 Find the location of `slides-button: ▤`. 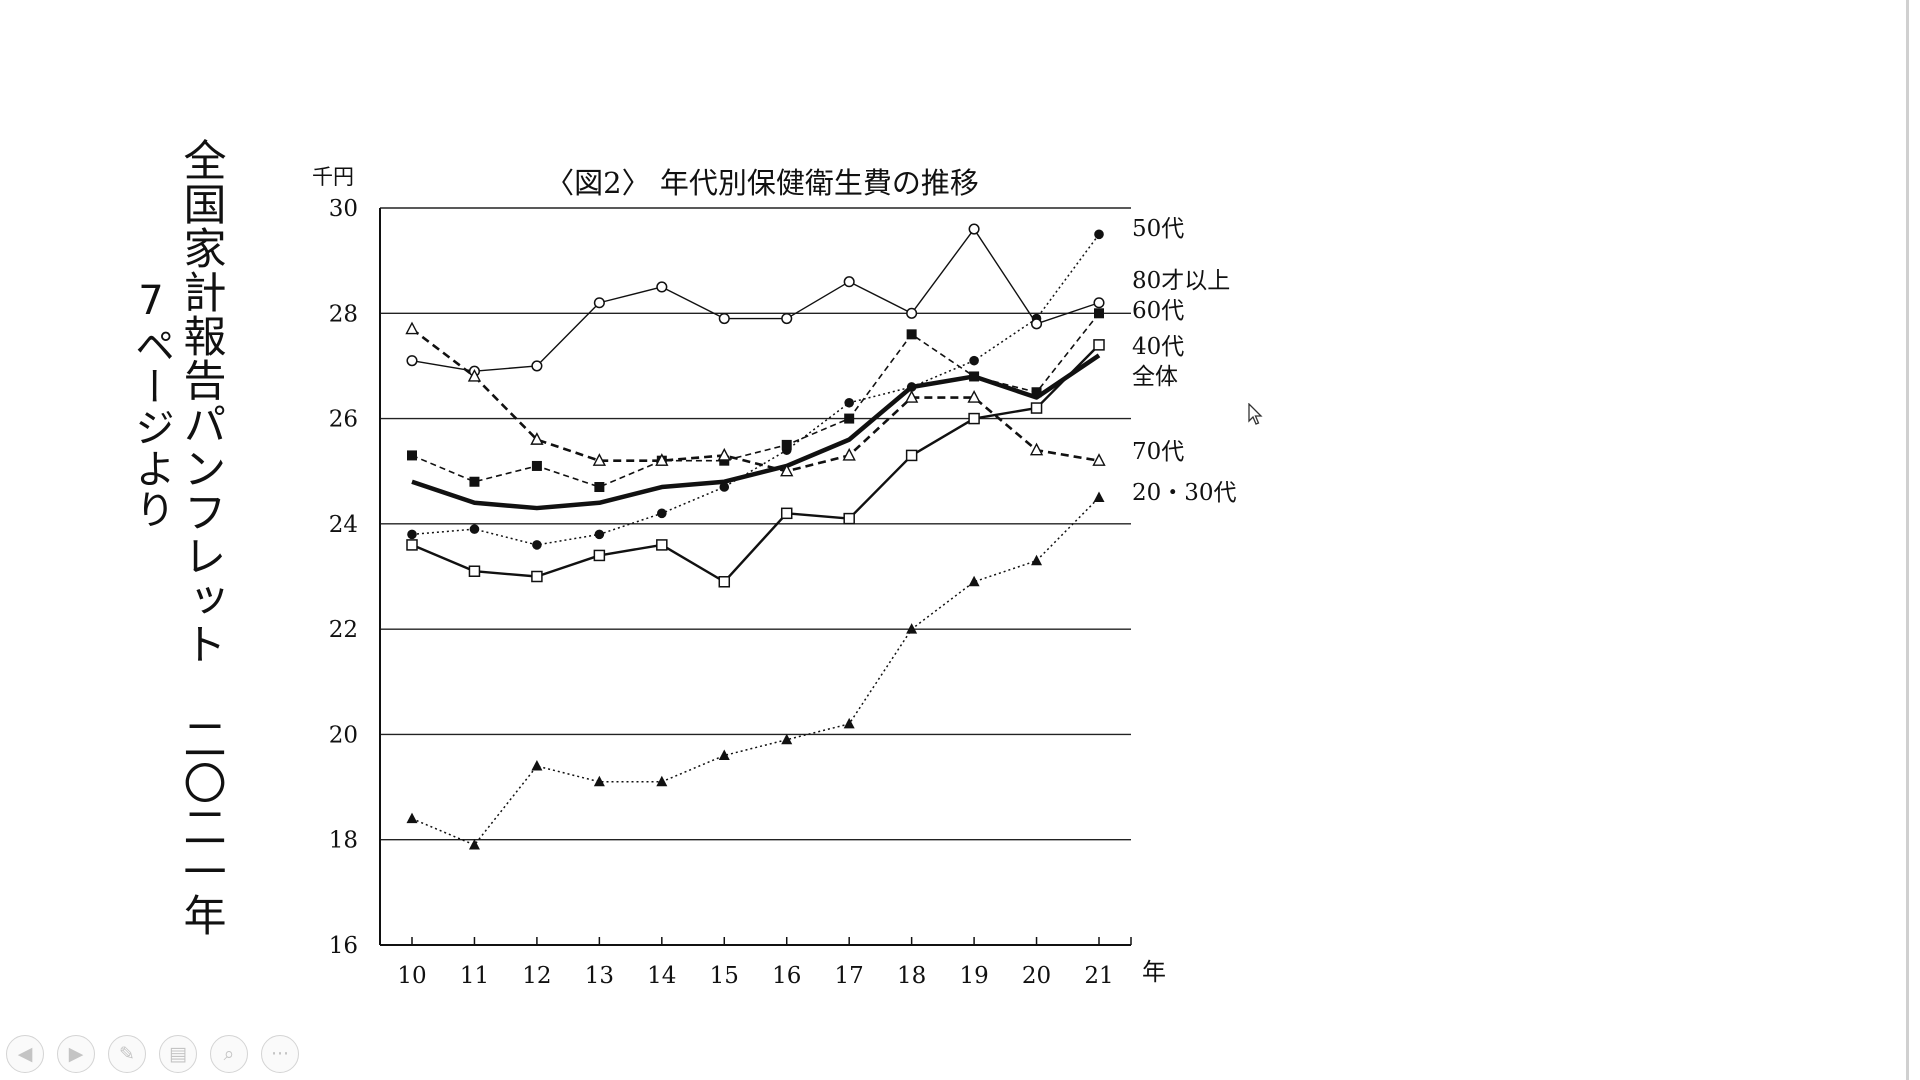

slides-button: ▤ is located at coordinates (178, 1054).